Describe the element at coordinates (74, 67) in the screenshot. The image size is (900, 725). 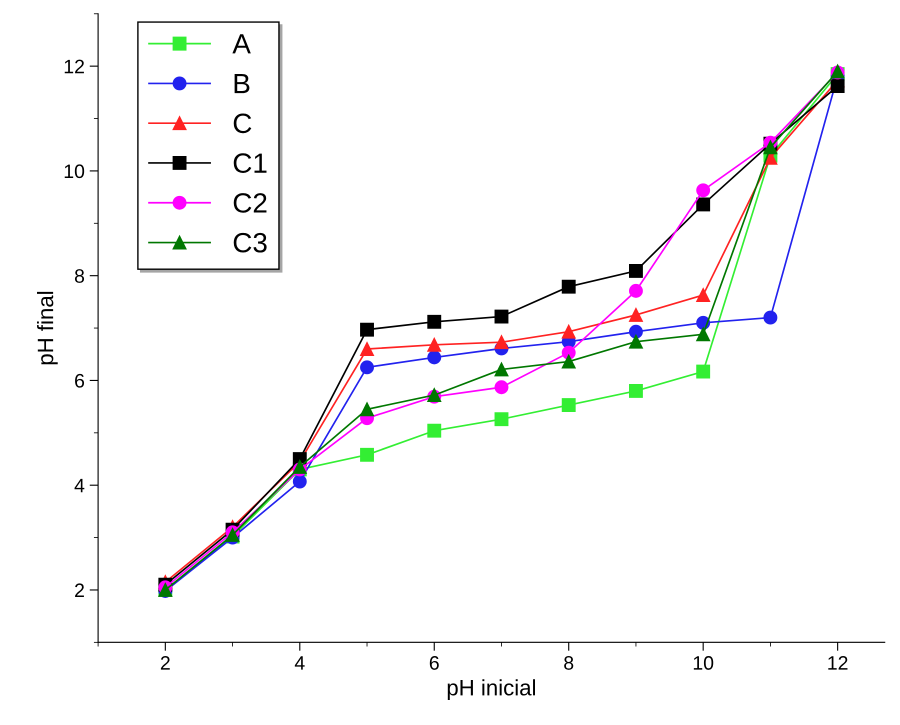
I see `y-tick-label: 12` at that location.